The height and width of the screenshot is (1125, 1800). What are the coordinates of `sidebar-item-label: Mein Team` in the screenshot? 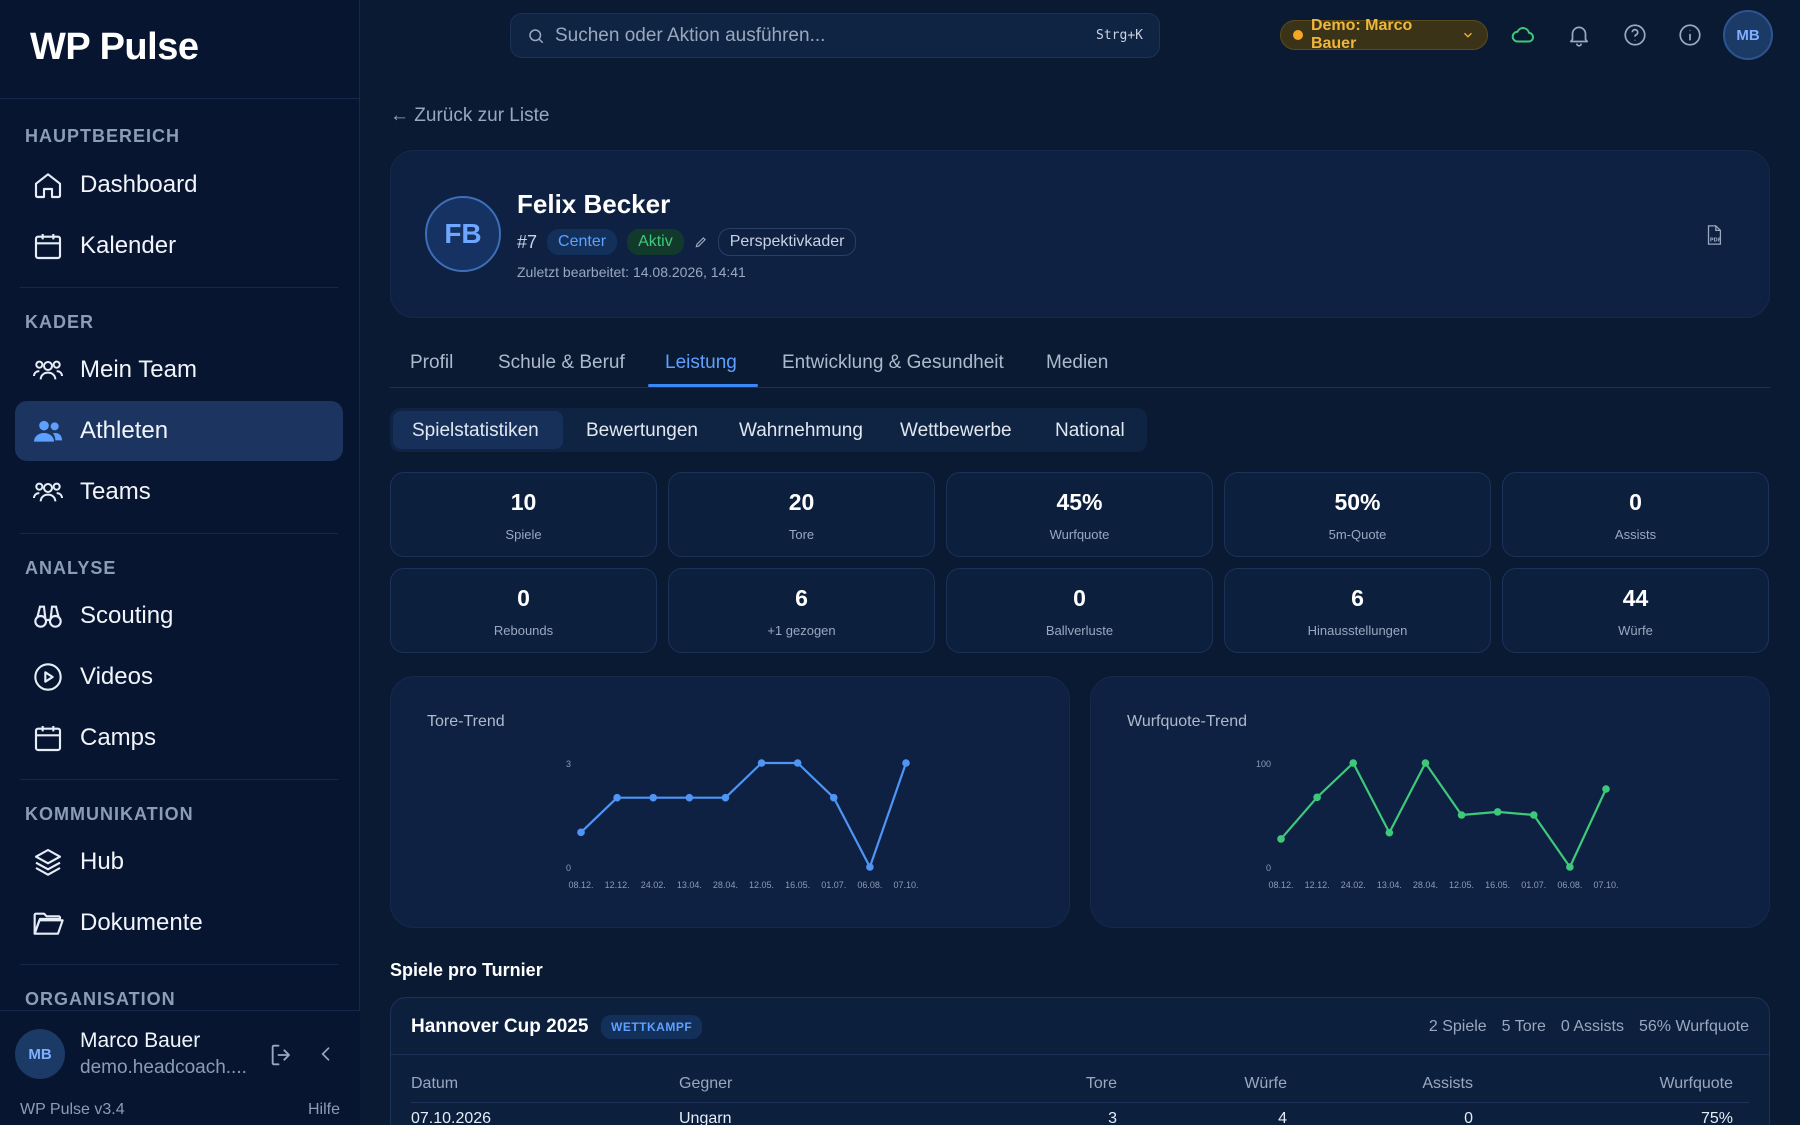 It's located at (138, 369).